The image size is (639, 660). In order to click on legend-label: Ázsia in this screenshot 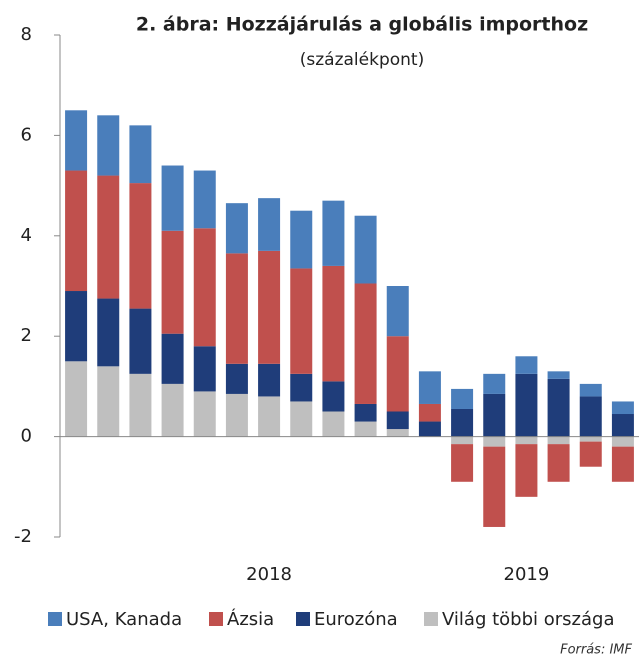, I will do `click(250, 619)`.